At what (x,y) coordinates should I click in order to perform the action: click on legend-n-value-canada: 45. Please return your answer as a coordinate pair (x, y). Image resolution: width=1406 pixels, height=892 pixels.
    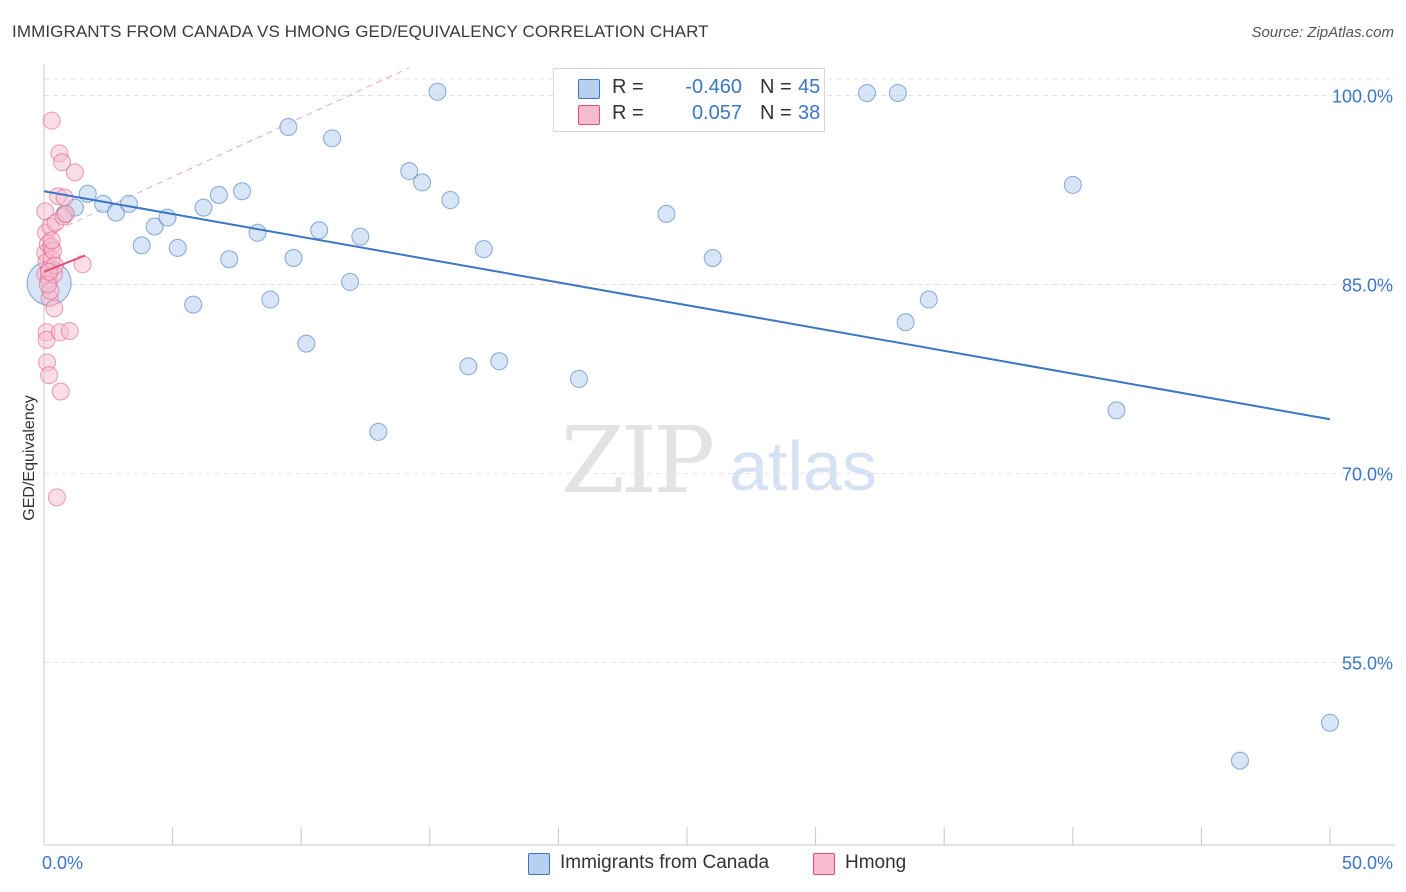
    Looking at the image, I should click on (809, 87).